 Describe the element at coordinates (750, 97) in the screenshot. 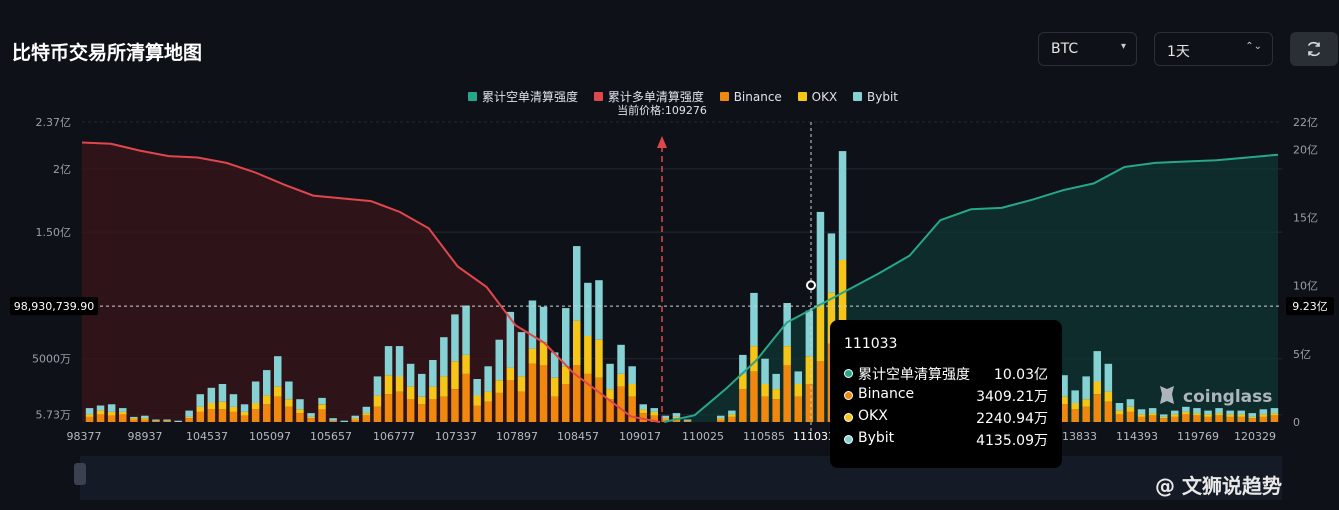

I see `legend-binance: Binance` at that location.